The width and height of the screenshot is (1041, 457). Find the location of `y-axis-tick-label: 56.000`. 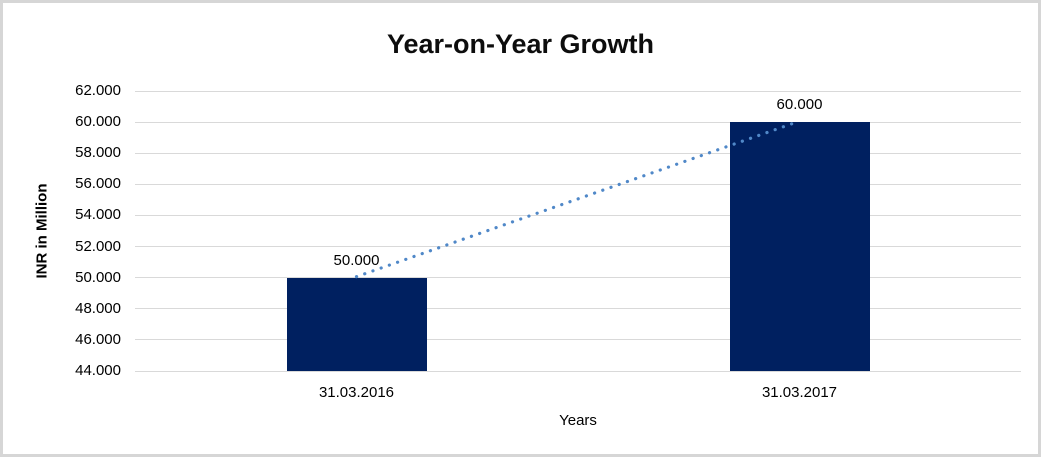

y-axis-tick-label: 56.000 is located at coordinates (98, 184).